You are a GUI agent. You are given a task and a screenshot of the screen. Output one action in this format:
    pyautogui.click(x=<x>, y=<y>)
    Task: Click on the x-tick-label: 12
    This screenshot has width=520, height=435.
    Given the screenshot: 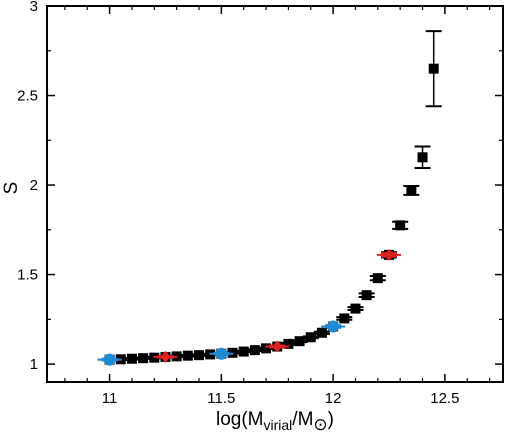 What is the action you would take?
    pyautogui.click(x=333, y=398)
    